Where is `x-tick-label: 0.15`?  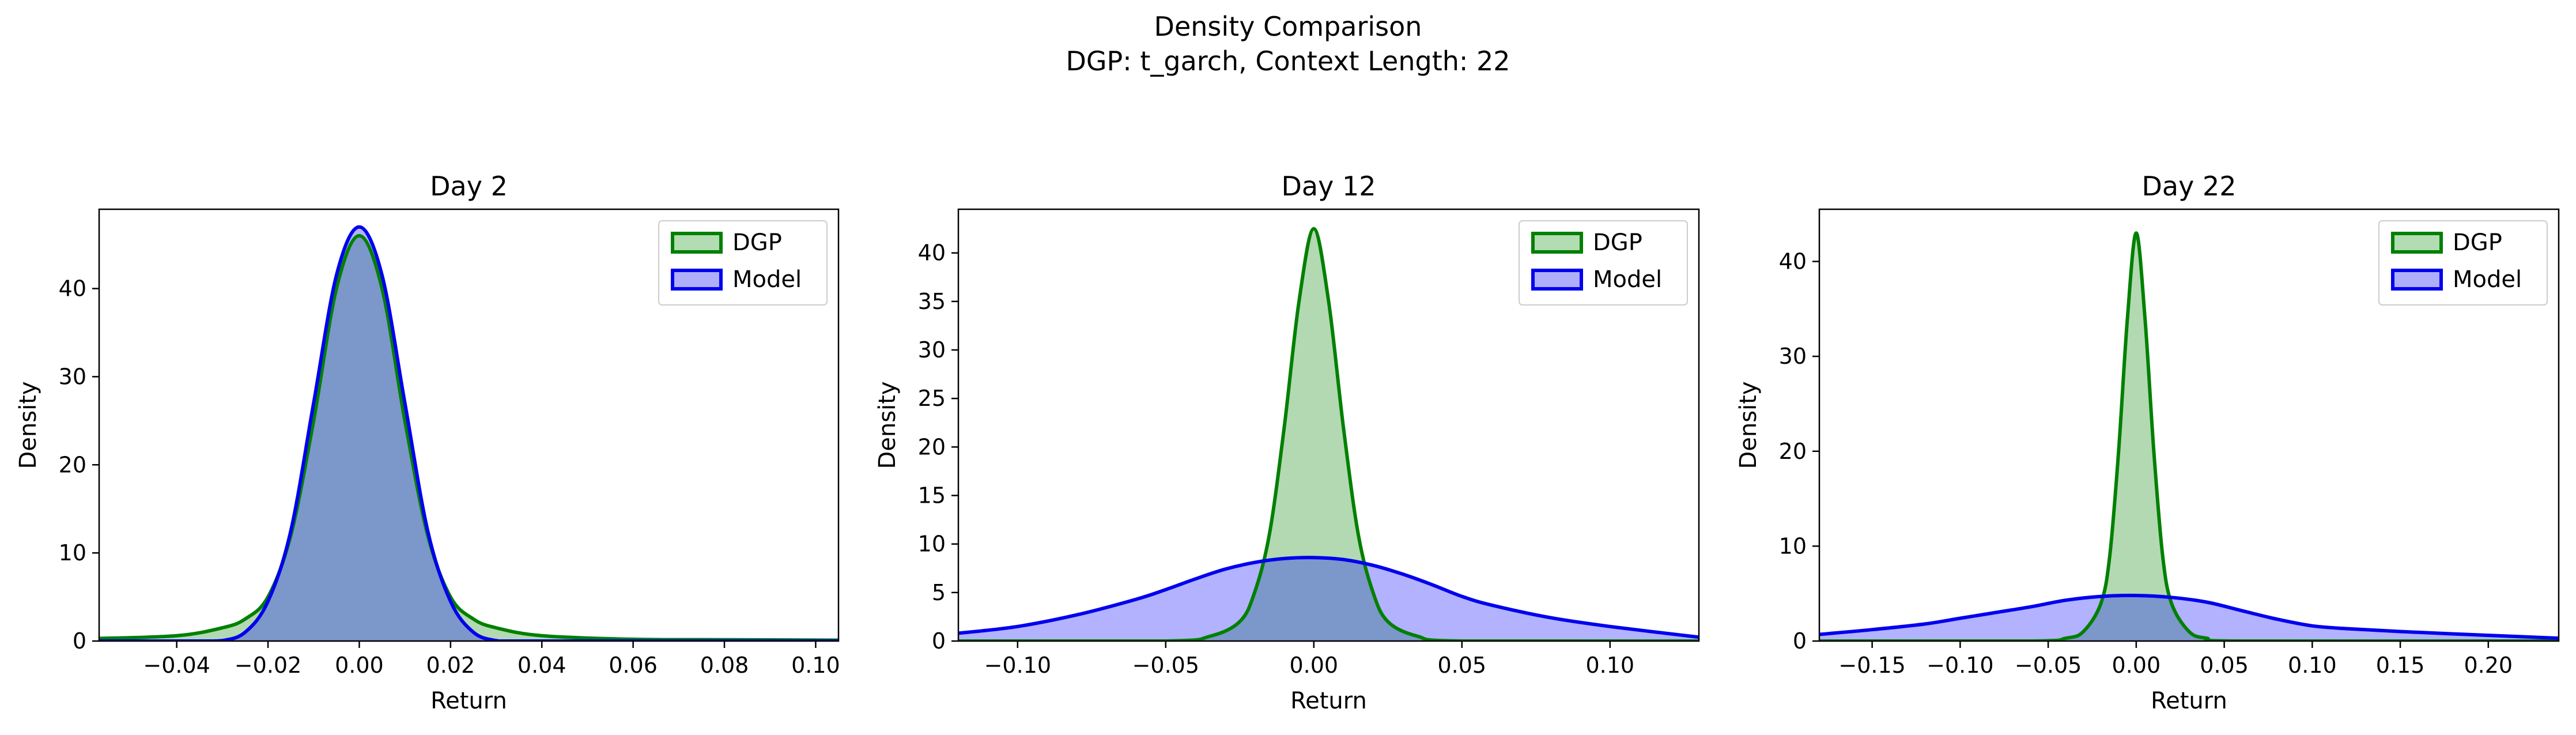
x-tick-label: 0.15 is located at coordinates (2400, 665).